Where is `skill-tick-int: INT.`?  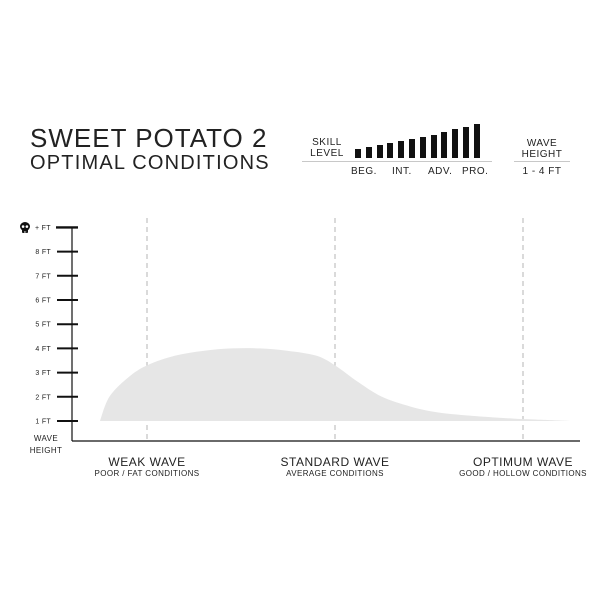
skill-tick-int: INT. is located at coordinates (402, 171).